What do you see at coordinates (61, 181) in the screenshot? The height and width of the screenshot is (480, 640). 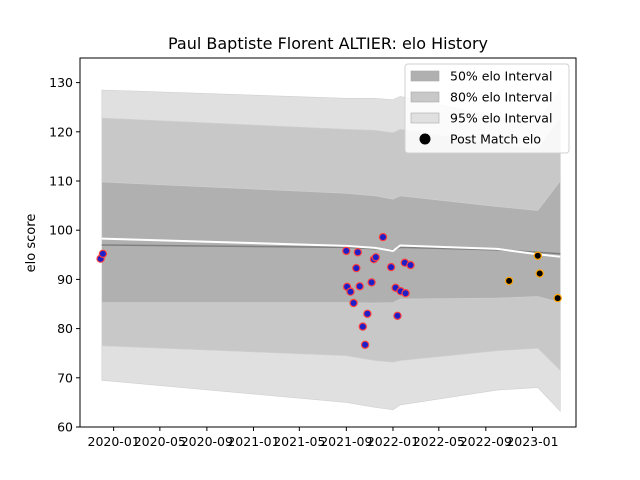 I see `y-tick-label: 110` at bounding box center [61, 181].